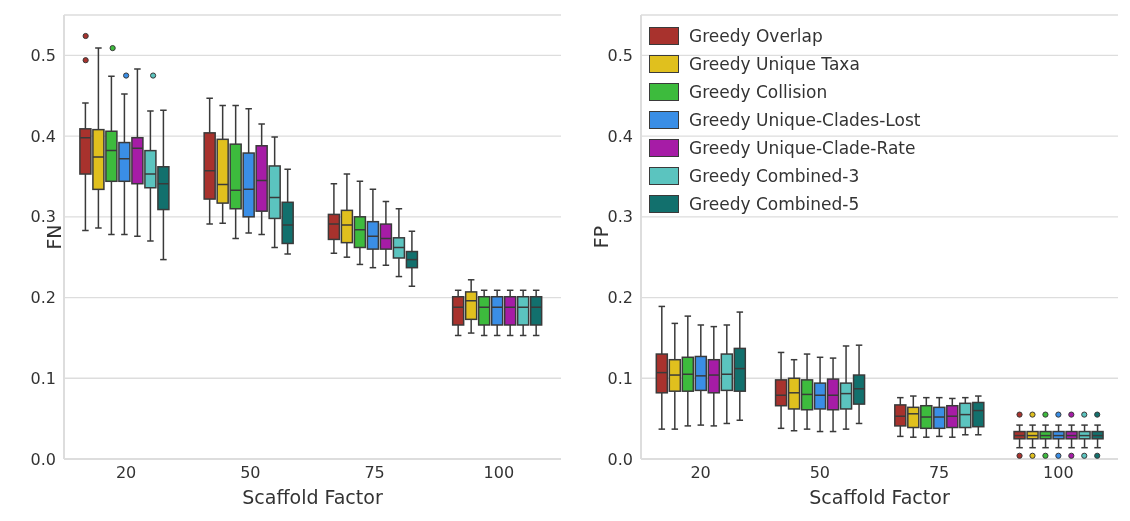  Describe the element at coordinates (774, 64) in the screenshot. I see `legend-label: Greedy Unique Taxa` at that location.